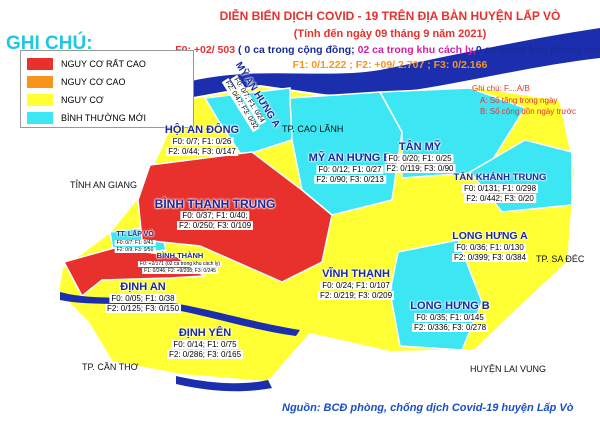 The image size is (600, 432). What do you see at coordinates (501, 88) in the screenshot?
I see `note-title: Ghi chú: F....A/B` at bounding box center [501, 88].